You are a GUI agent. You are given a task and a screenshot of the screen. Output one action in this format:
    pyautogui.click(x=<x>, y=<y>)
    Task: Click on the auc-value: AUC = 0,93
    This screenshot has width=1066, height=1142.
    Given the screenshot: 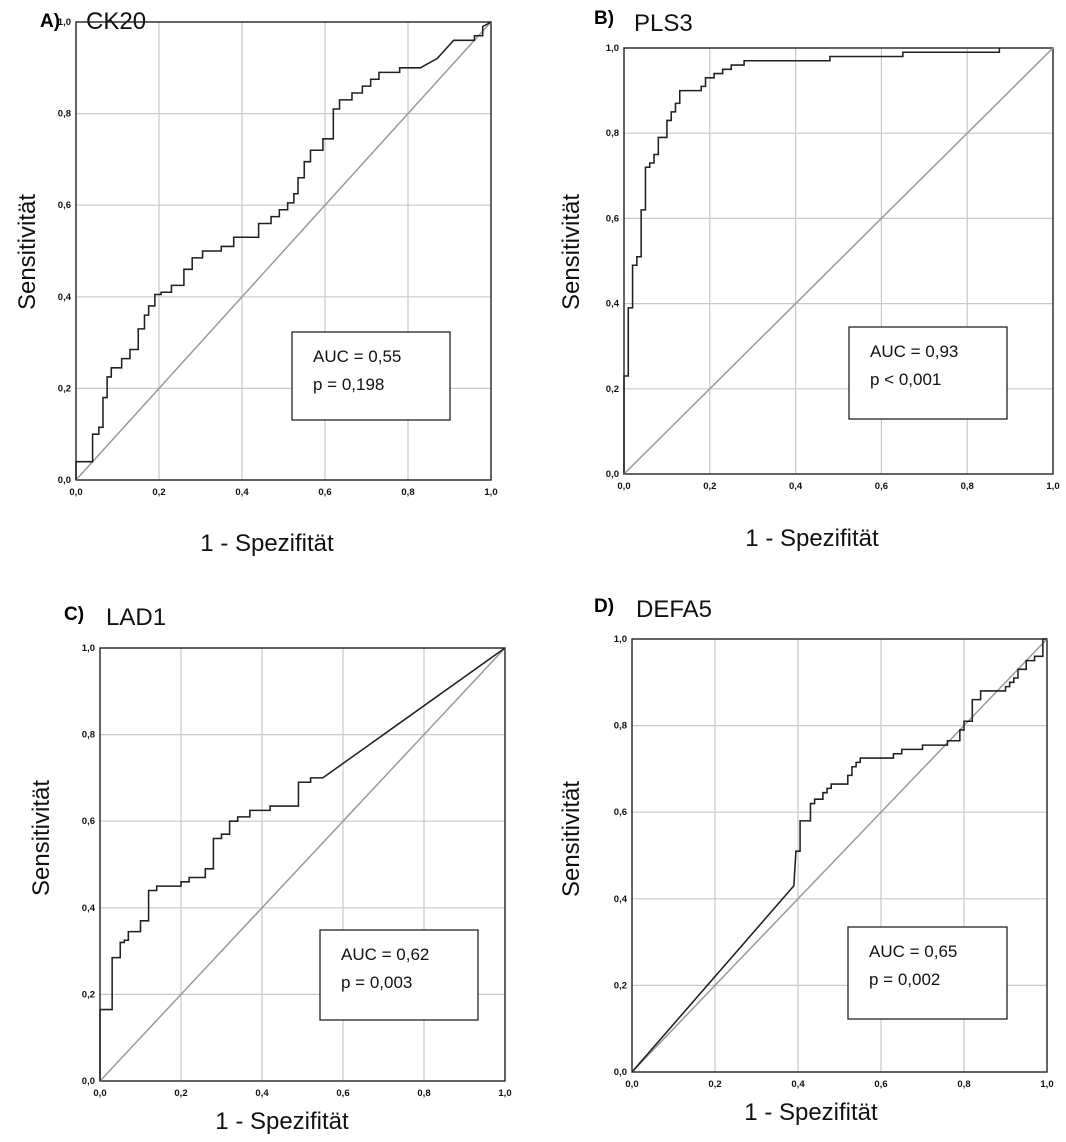 What is the action you would take?
    pyautogui.click(x=914, y=351)
    